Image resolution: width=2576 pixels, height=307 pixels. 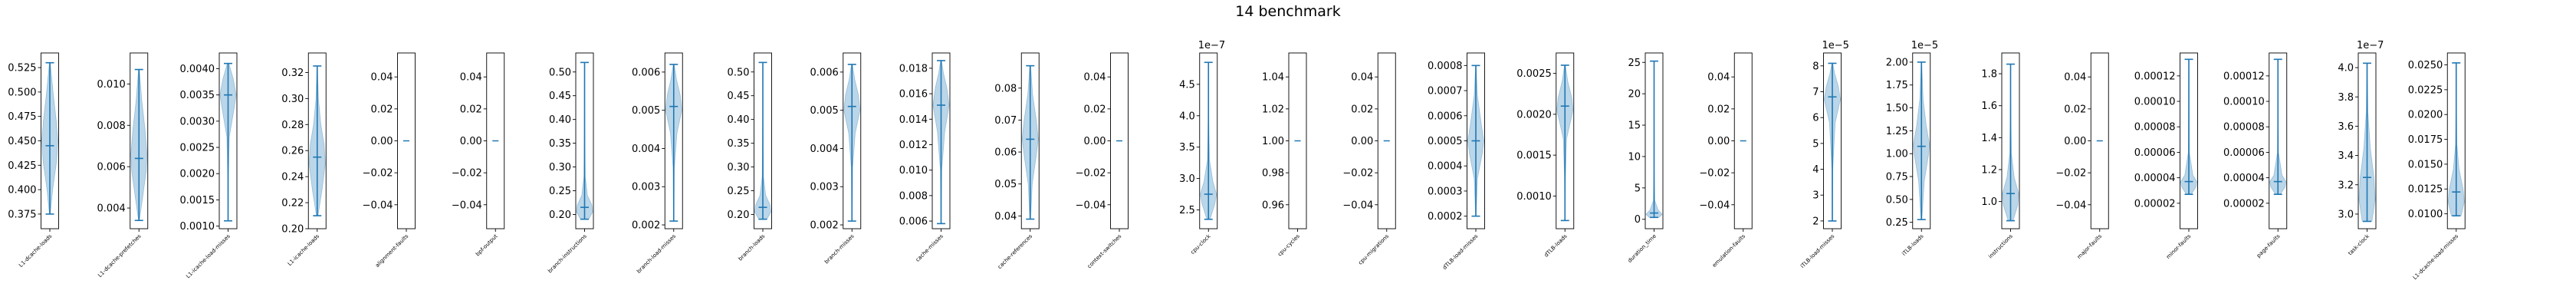 What do you see at coordinates (1815, 170) in the screenshot?
I see `y-tick-label: 4` at bounding box center [1815, 170].